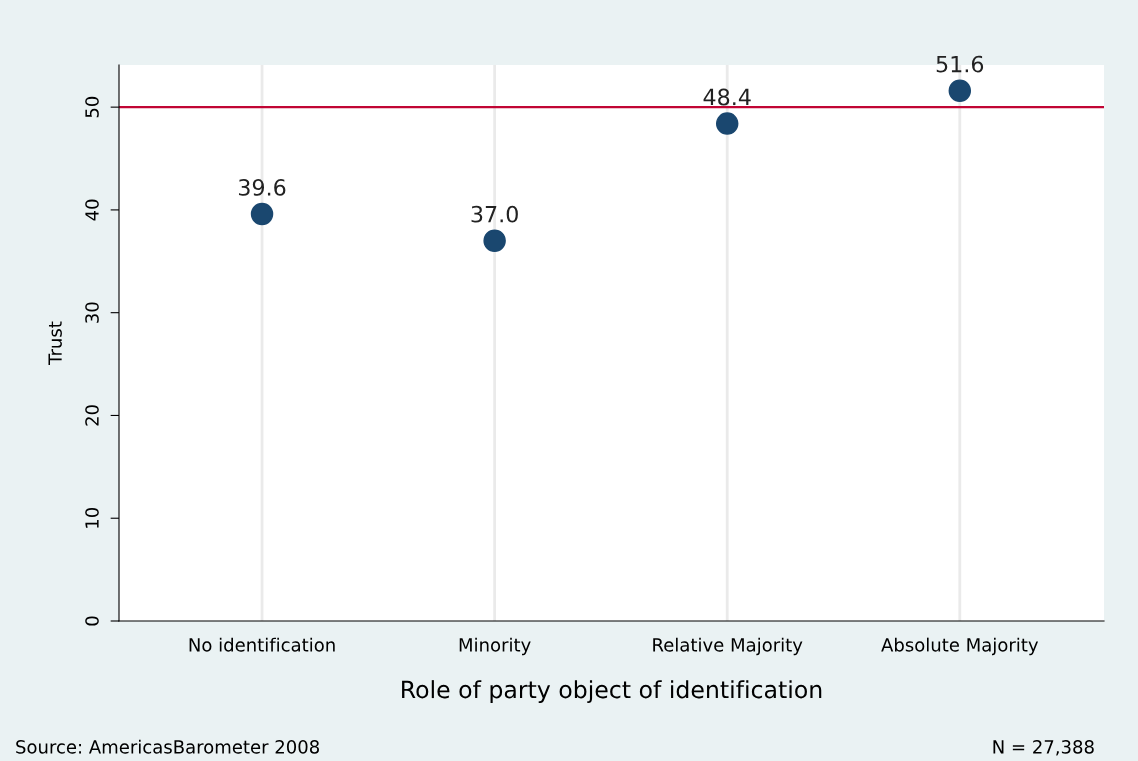 The width and height of the screenshot is (1138, 761). What do you see at coordinates (55, 343) in the screenshot?
I see `y-axis-title: Trust` at bounding box center [55, 343].